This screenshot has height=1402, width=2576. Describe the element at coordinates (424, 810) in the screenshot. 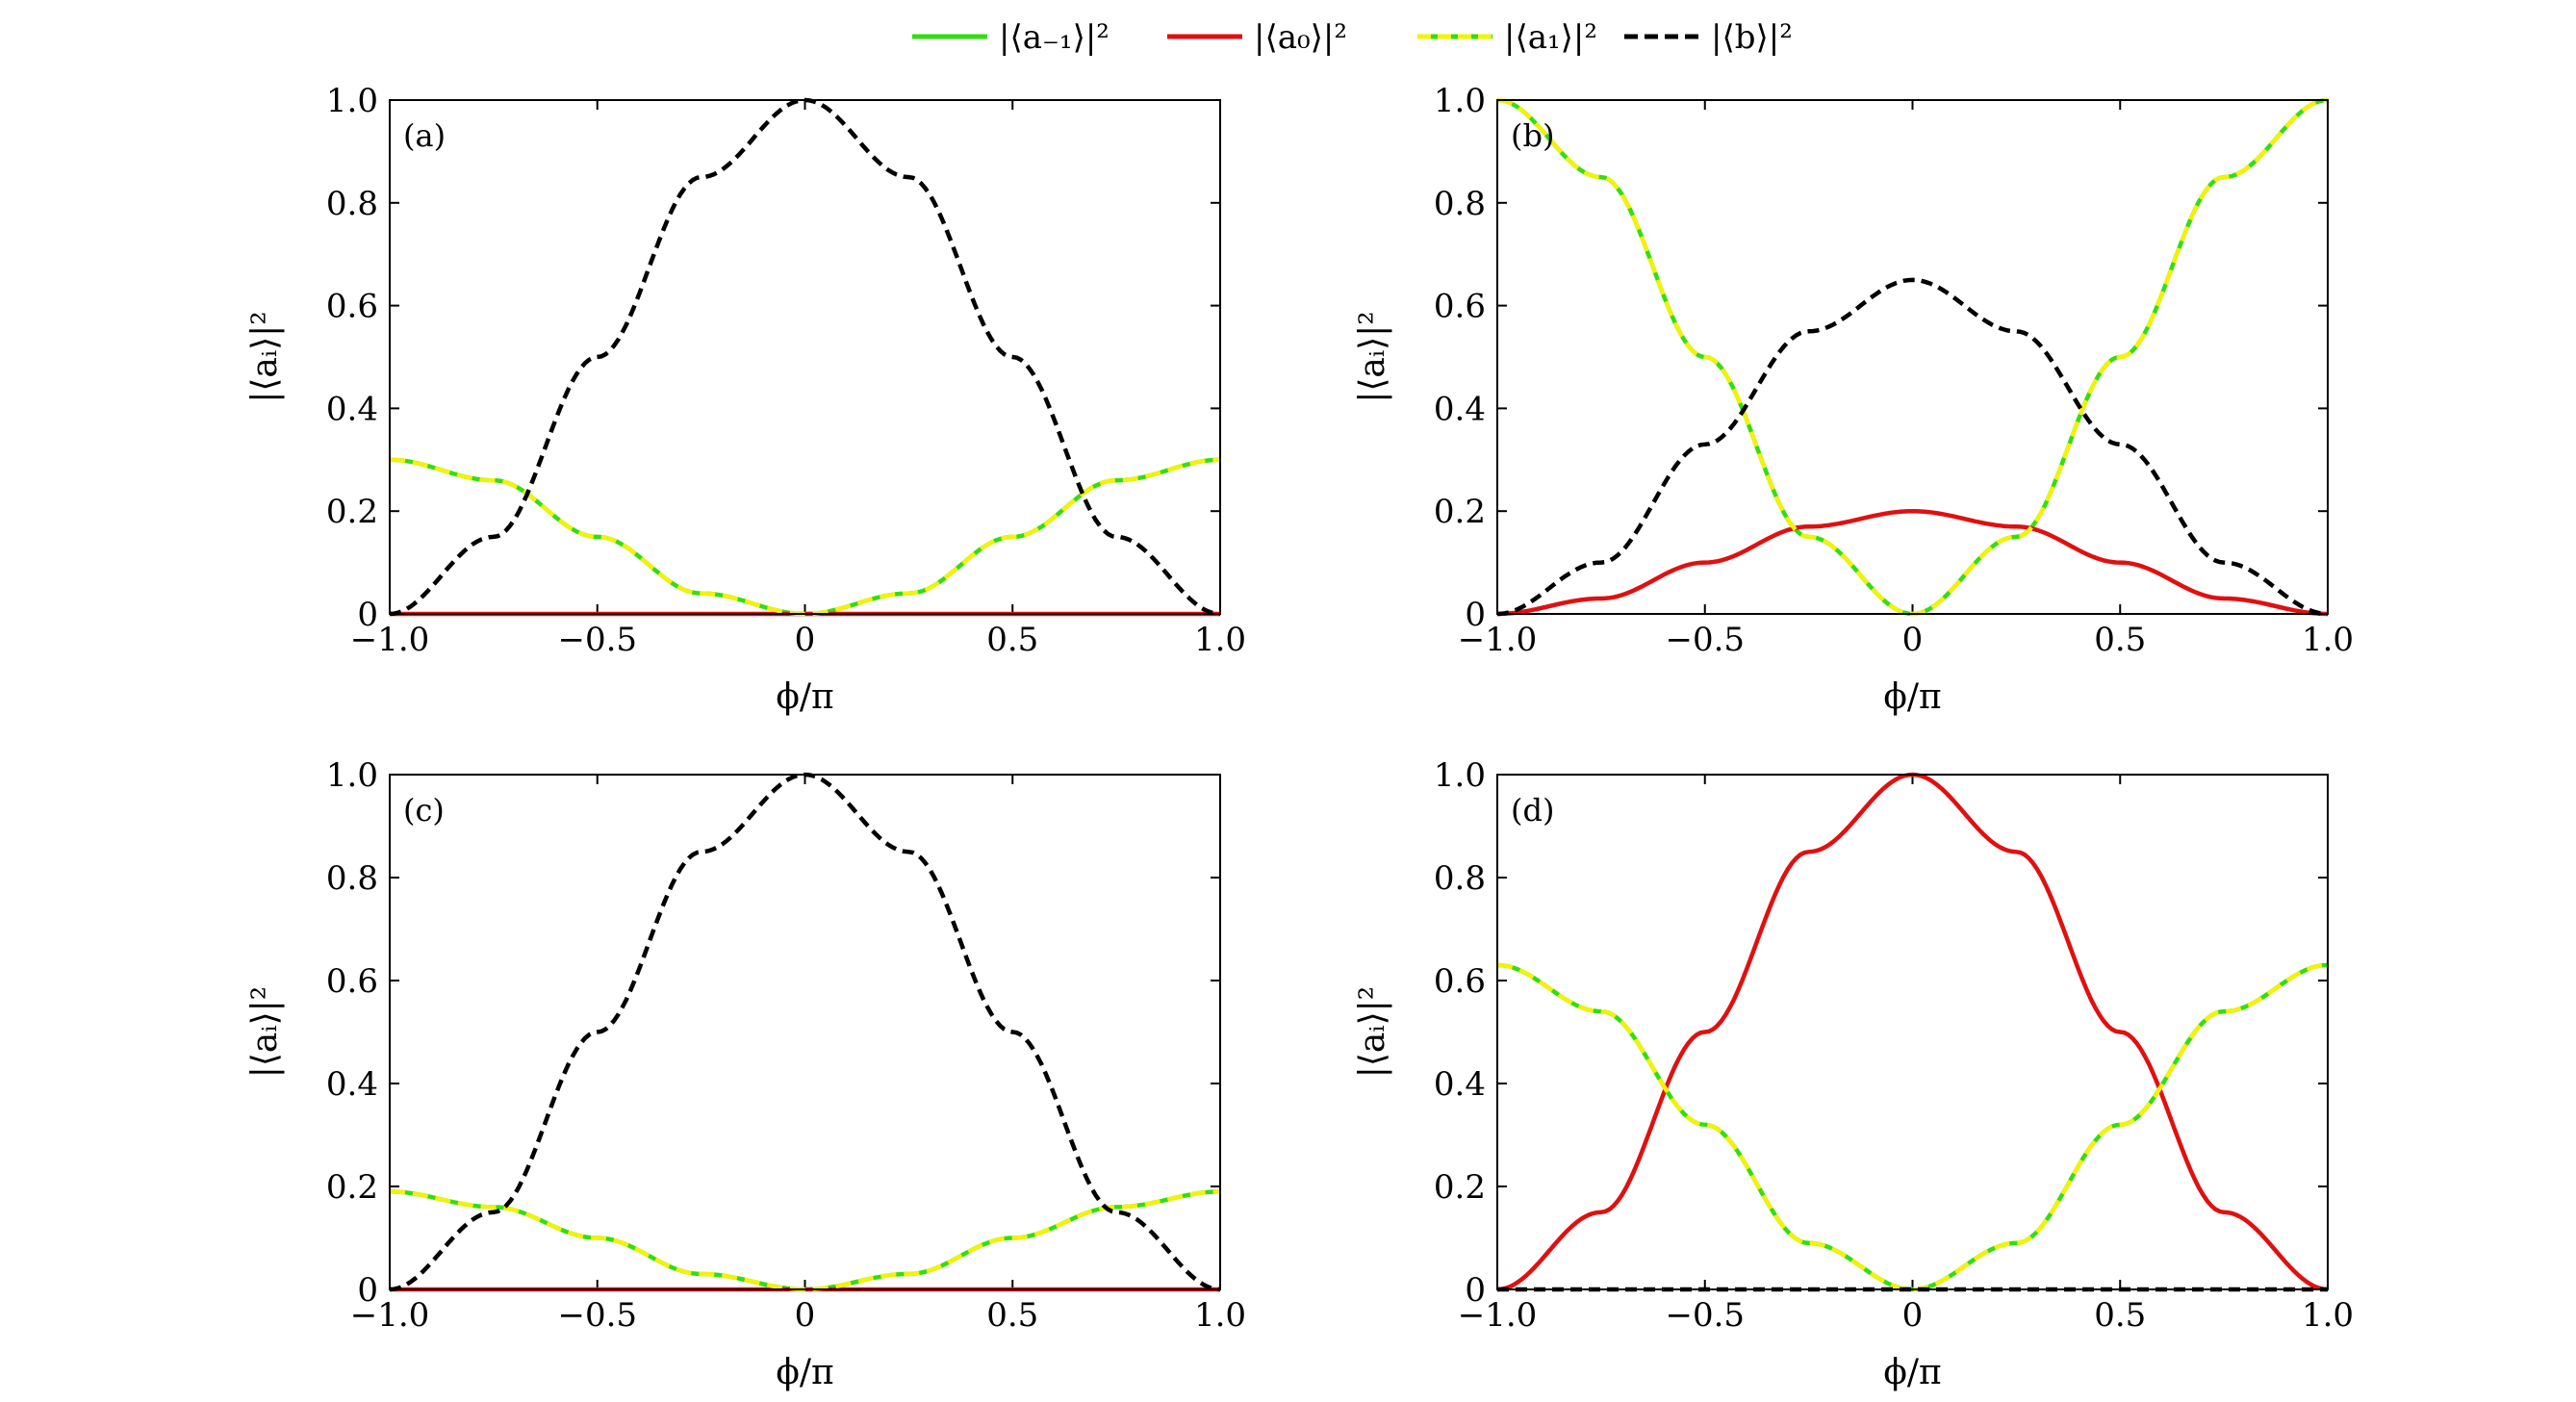

I see `panel-label: (c)` at that location.